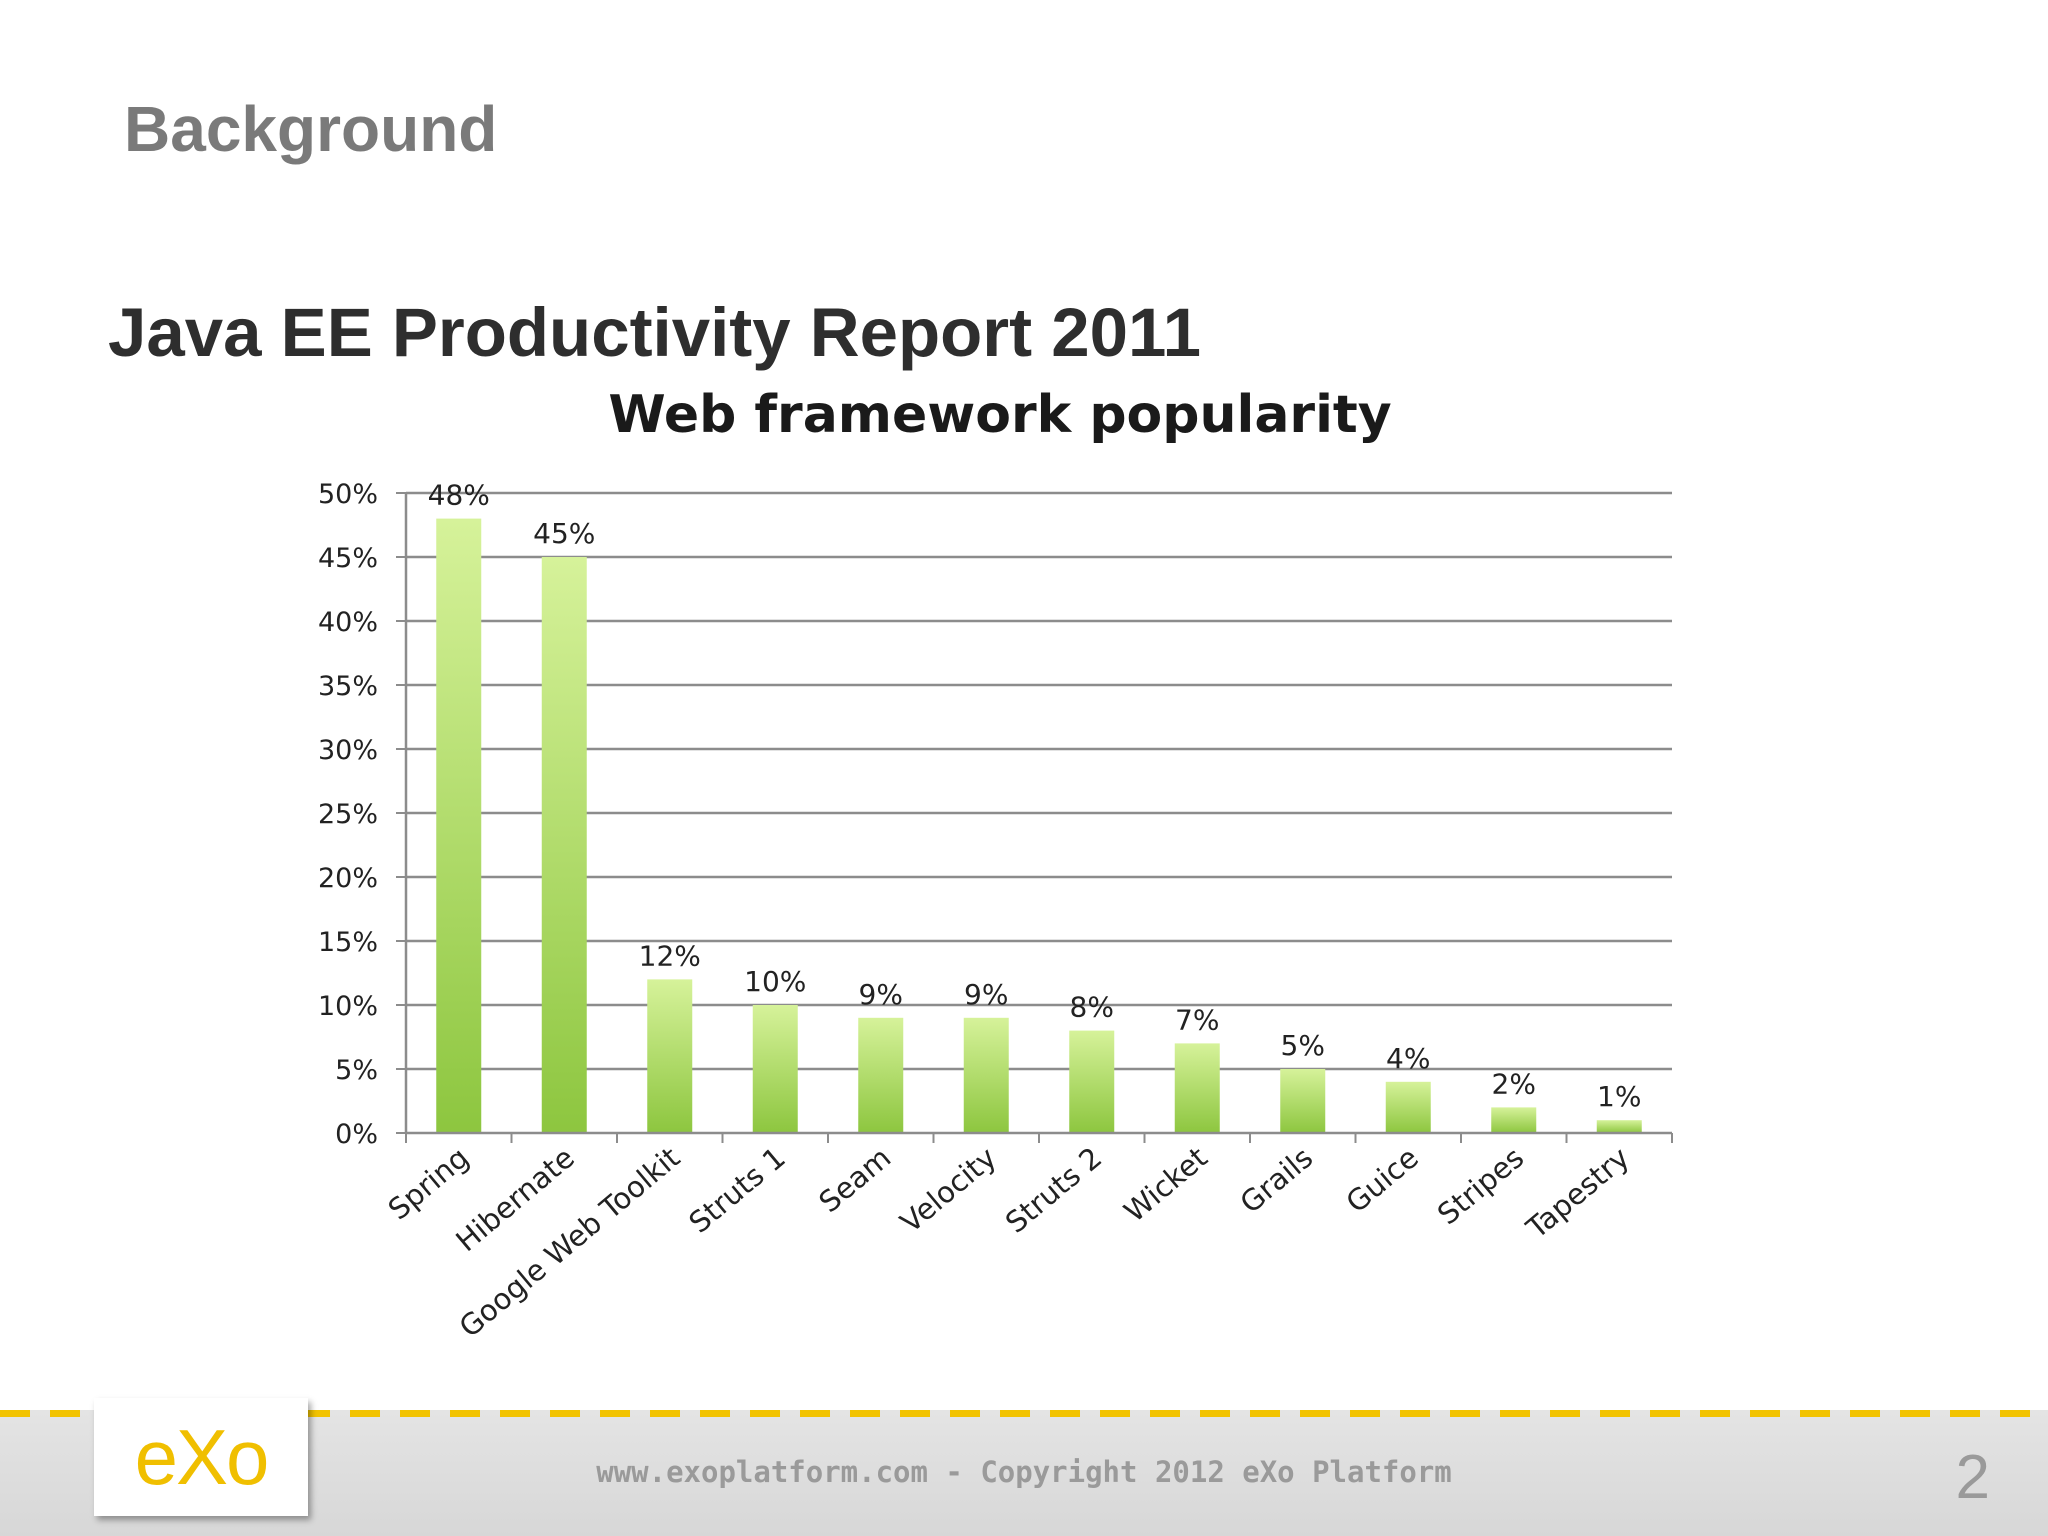 The image size is (2048, 1536). I want to click on category-label: Struts 2, so click(1053, 1189).